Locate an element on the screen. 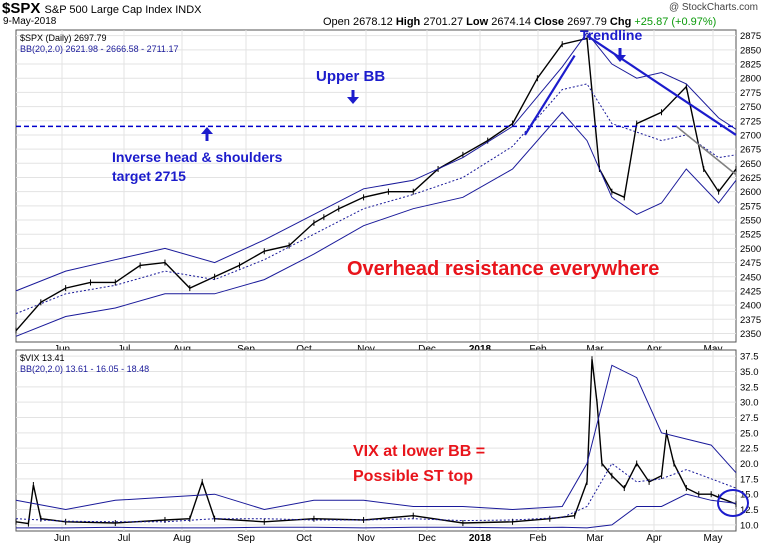 This screenshot has height=552, width=780. annotation-vix-line2: Possible ST top is located at coordinates (413, 476).